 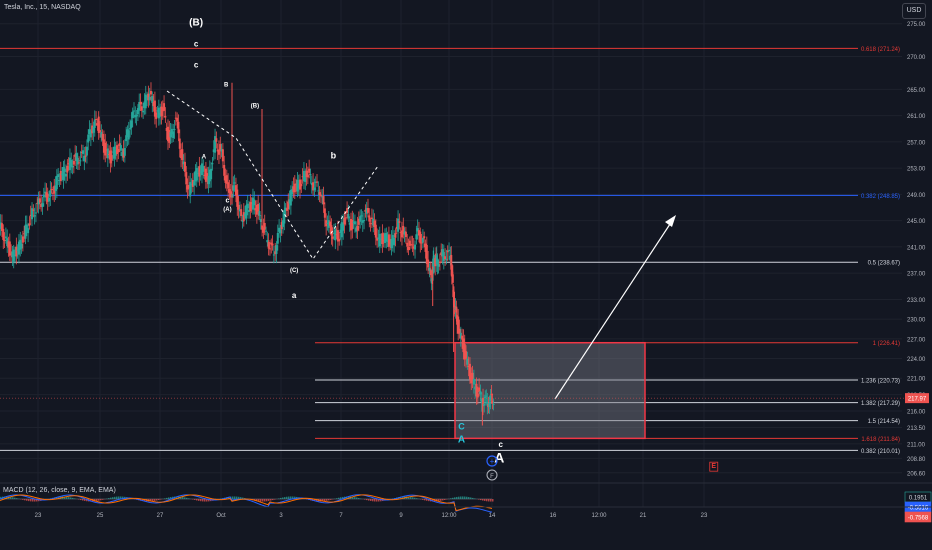 I want to click on price-axis-tick: 253.00, so click(x=916, y=170).